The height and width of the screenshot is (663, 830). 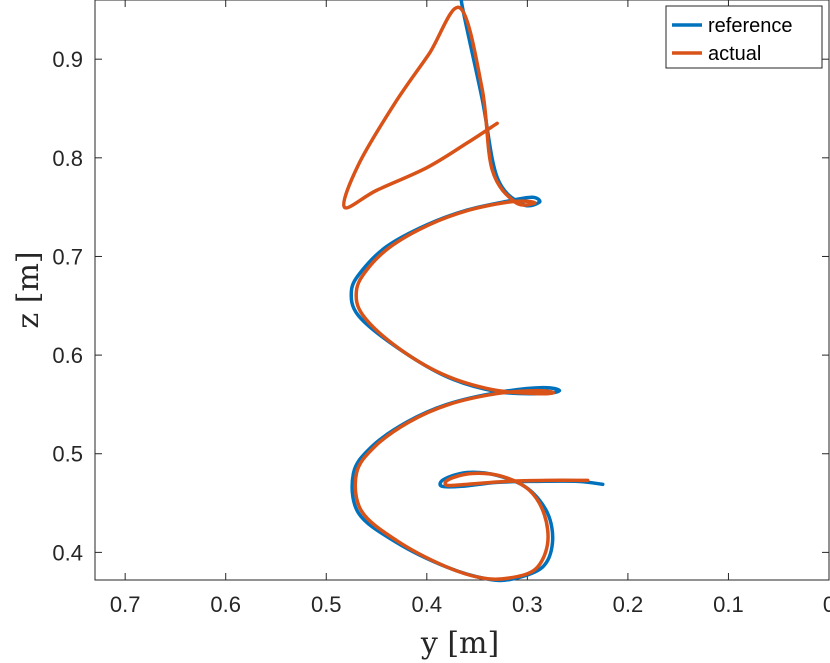 I want to click on y-tick-label: 0.7, so click(x=67, y=256).